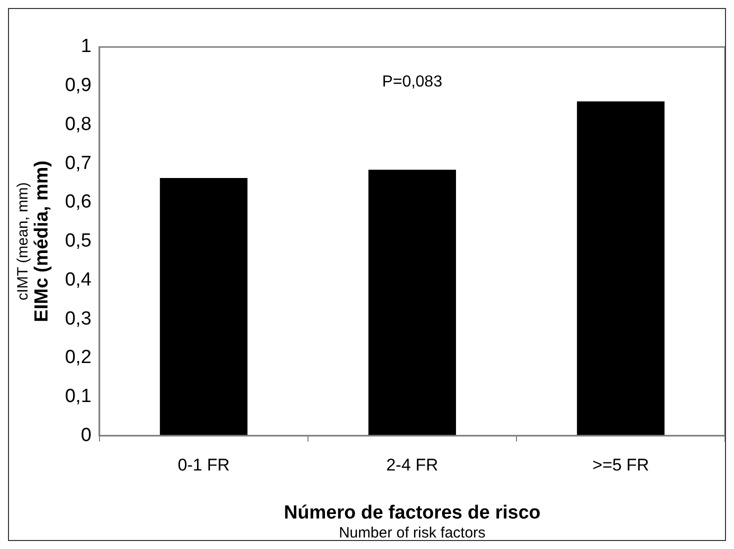  I want to click on y-tick-label: 0,6, so click(78, 202).